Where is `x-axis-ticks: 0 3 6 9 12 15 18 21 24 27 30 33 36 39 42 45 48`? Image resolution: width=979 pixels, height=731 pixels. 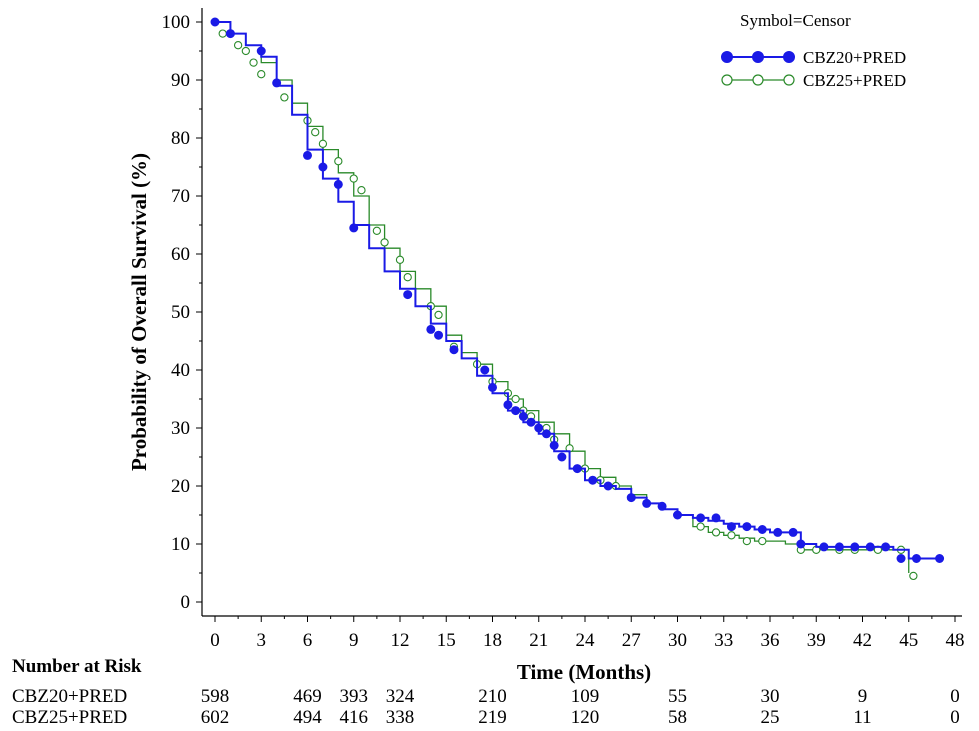
x-axis-ticks: 0 3 6 9 12 15 18 21 24 27 30 33 36 39 42 45 48 is located at coordinates (587, 633).